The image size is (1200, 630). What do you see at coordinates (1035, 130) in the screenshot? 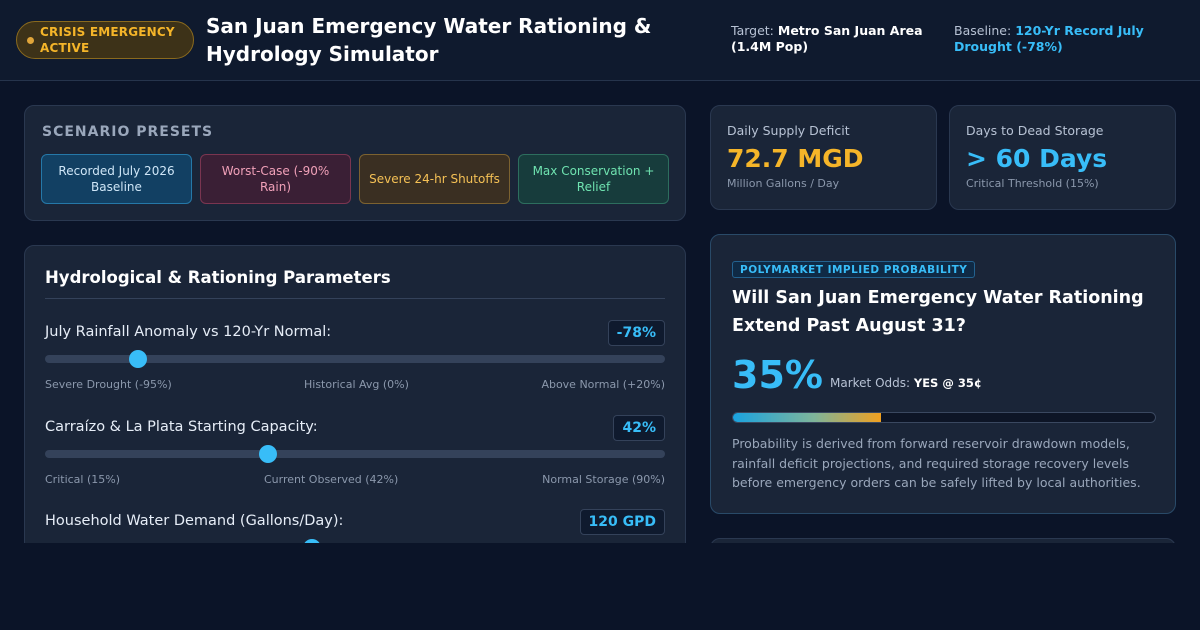
I see `dead-storage-label: Days to Dead Storage` at bounding box center [1035, 130].